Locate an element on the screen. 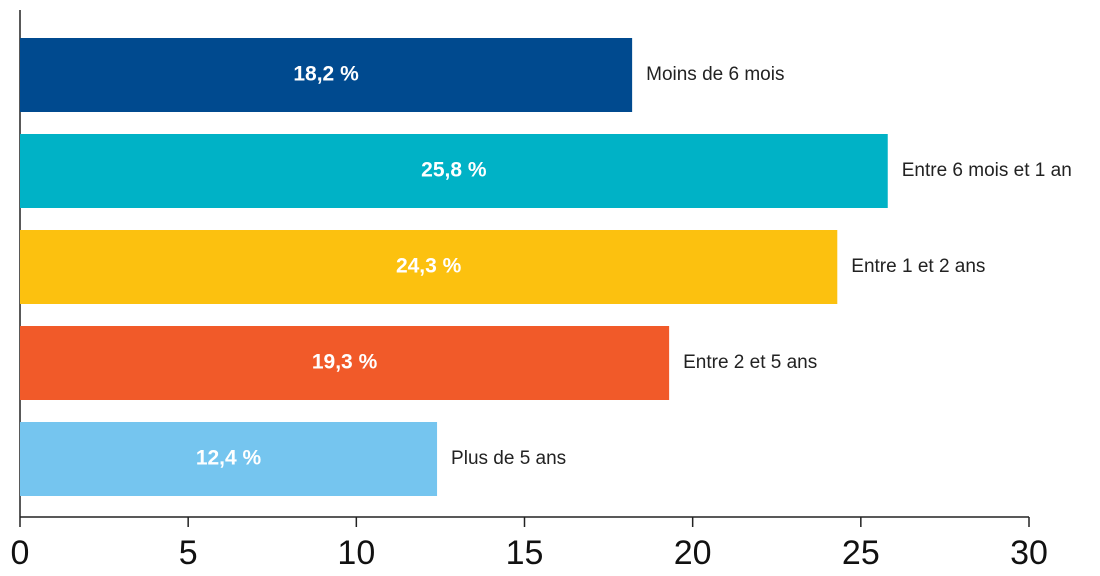 This screenshot has width=1100, height=576. value-label: 12,4 % is located at coordinates (229, 458).